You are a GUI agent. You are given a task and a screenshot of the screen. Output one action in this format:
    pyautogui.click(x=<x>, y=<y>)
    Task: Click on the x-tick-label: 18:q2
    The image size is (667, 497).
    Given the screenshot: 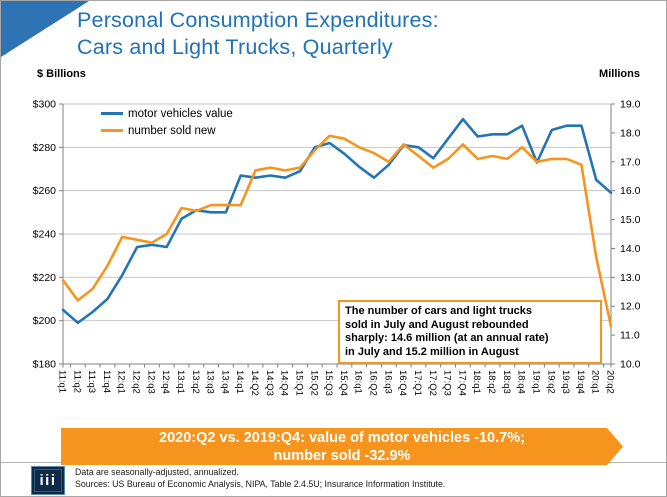 What is the action you would take?
    pyautogui.click(x=491, y=382)
    